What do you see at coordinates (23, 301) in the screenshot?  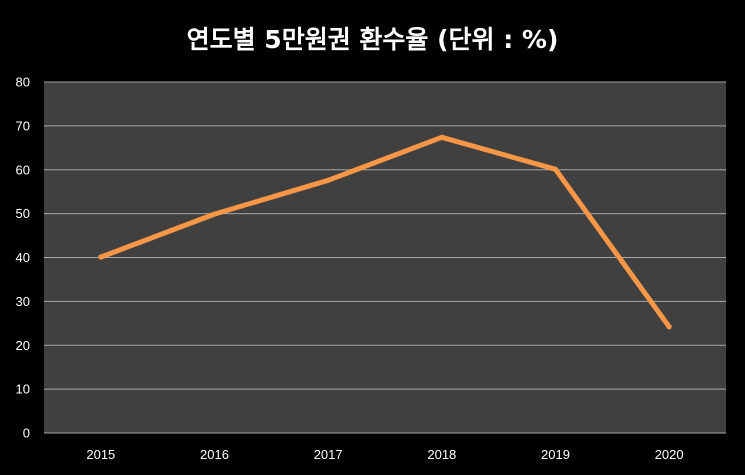 I see `y-tick-label: 30` at bounding box center [23, 301].